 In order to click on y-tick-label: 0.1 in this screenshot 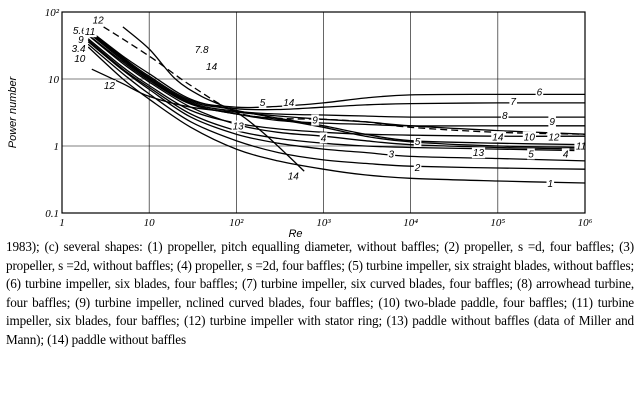, I will do `click(52, 214)`.